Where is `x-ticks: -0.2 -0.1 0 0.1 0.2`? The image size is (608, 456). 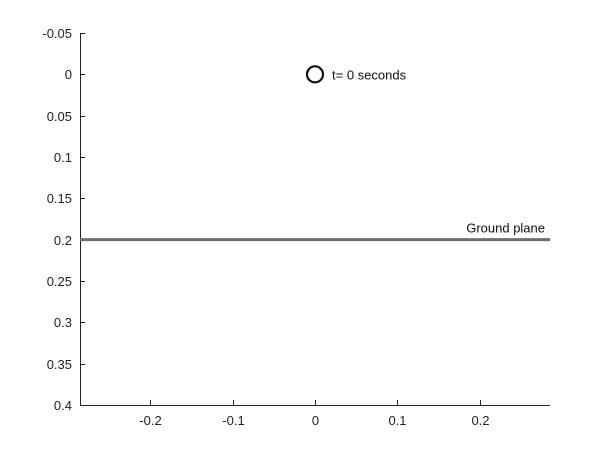 x-ticks: -0.2 -0.1 0 0.1 0.2 is located at coordinates (314, 414).